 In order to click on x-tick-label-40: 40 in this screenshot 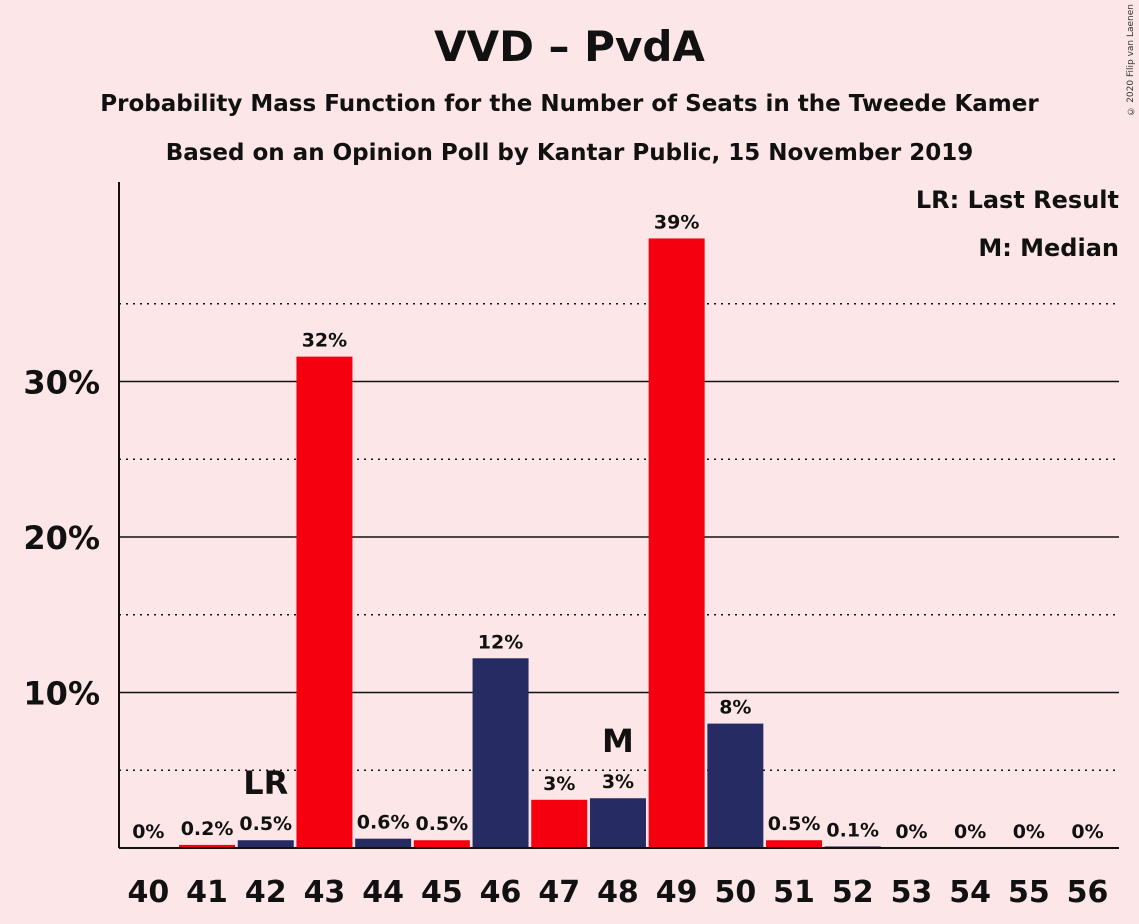, I will do `click(148, 892)`.